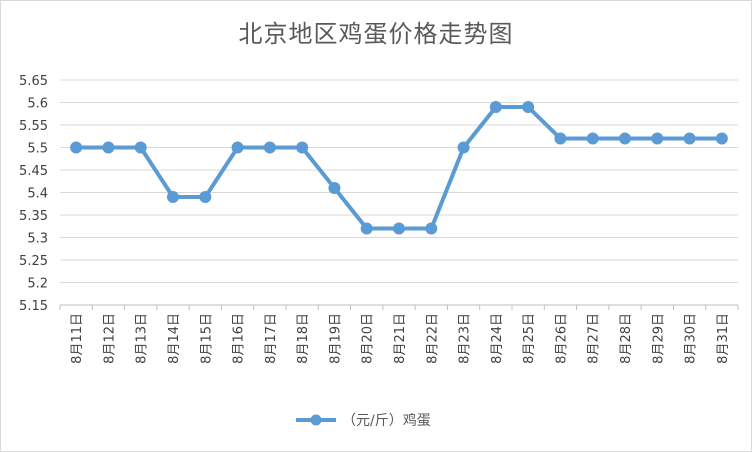  Describe the element at coordinates (335, 338) in the screenshot. I see `x-tick-label: 8月19日` at that location.